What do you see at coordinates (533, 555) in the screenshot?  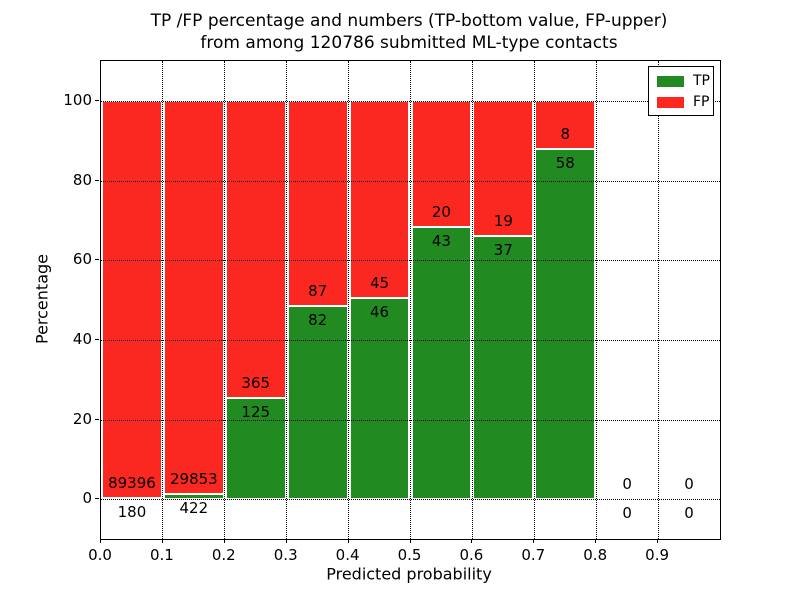 I see `x-tick-label: 0.7` at bounding box center [533, 555].